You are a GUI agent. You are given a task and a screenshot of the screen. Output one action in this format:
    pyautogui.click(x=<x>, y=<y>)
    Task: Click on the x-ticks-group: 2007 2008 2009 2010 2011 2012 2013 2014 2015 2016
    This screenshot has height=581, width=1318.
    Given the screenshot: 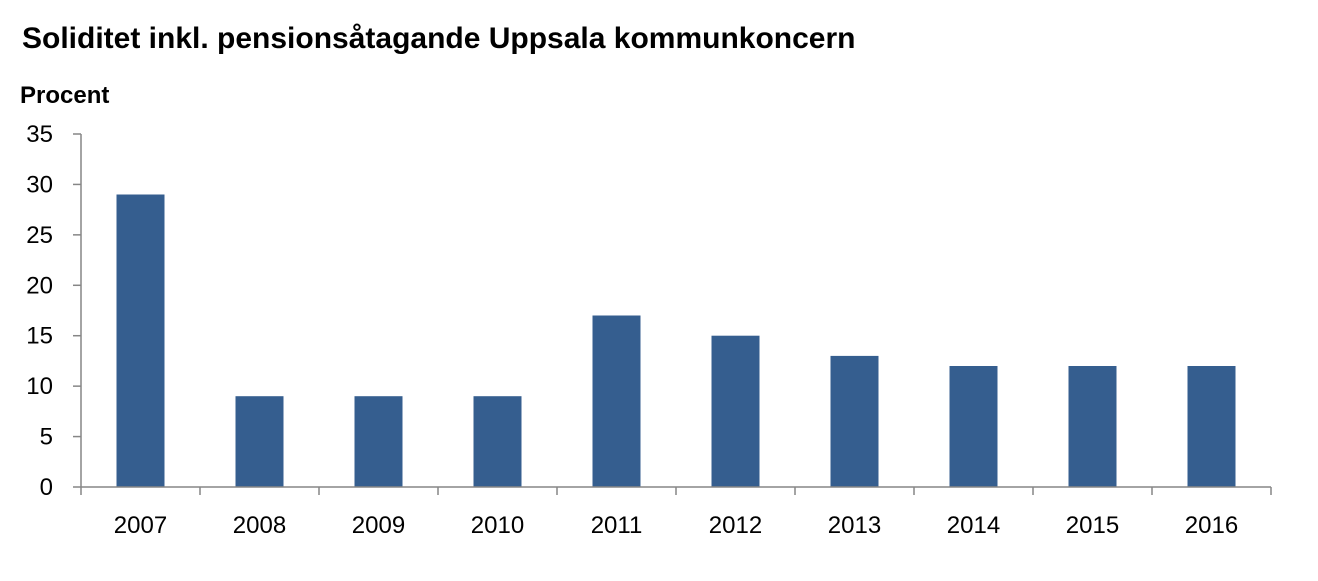 What is the action you would take?
    pyautogui.click(x=676, y=513)
    